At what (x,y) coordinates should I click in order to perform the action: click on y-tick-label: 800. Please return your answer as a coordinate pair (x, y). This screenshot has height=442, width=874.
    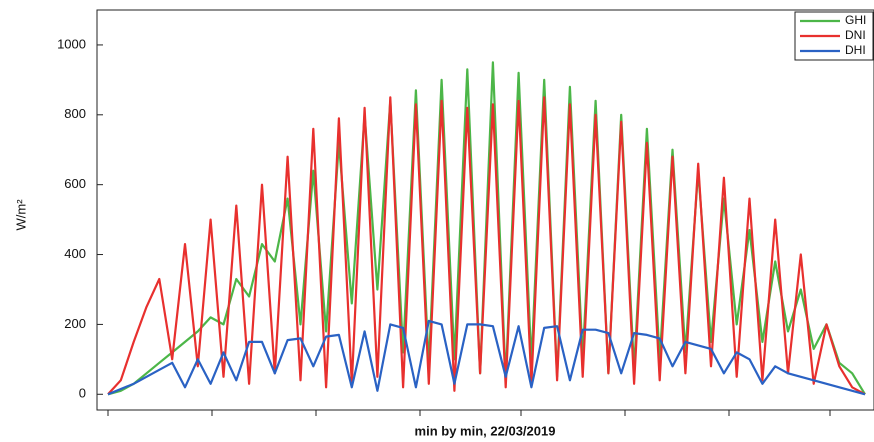
    Looking at the image, I should click on (75, 113).